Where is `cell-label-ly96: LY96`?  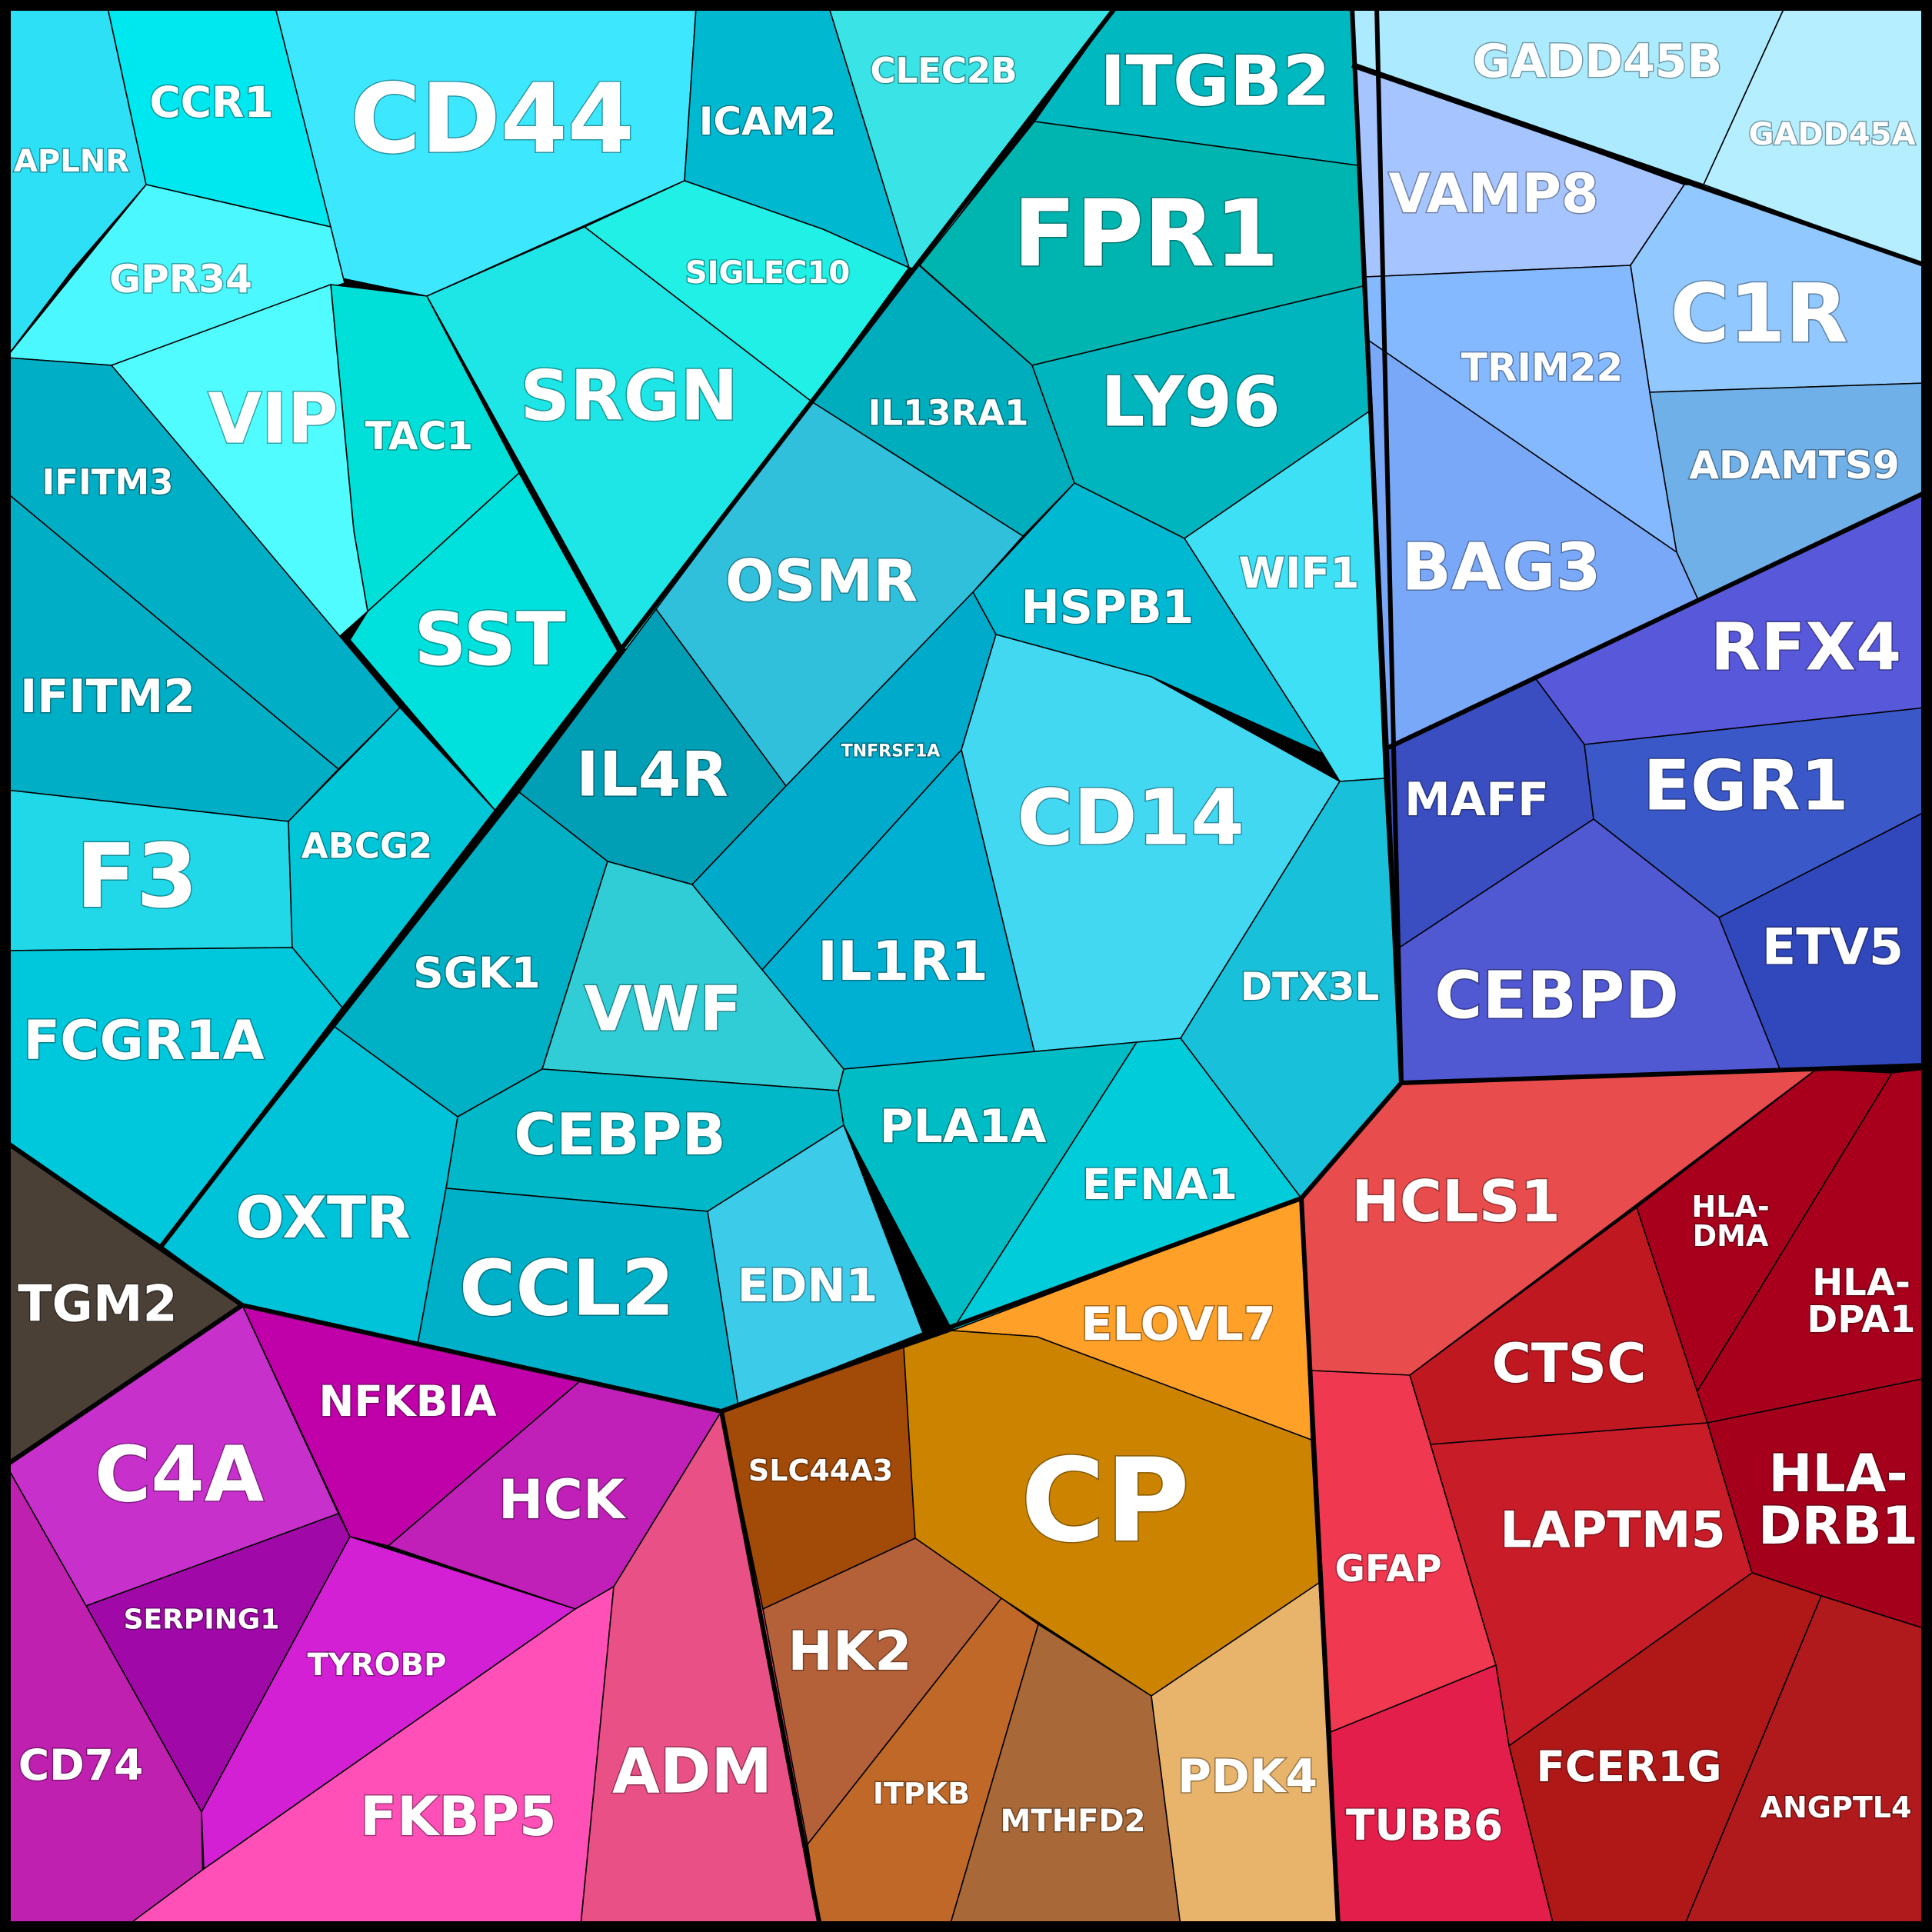 cell-label-ly96: LY96 is located at coordinates (1191, 402).